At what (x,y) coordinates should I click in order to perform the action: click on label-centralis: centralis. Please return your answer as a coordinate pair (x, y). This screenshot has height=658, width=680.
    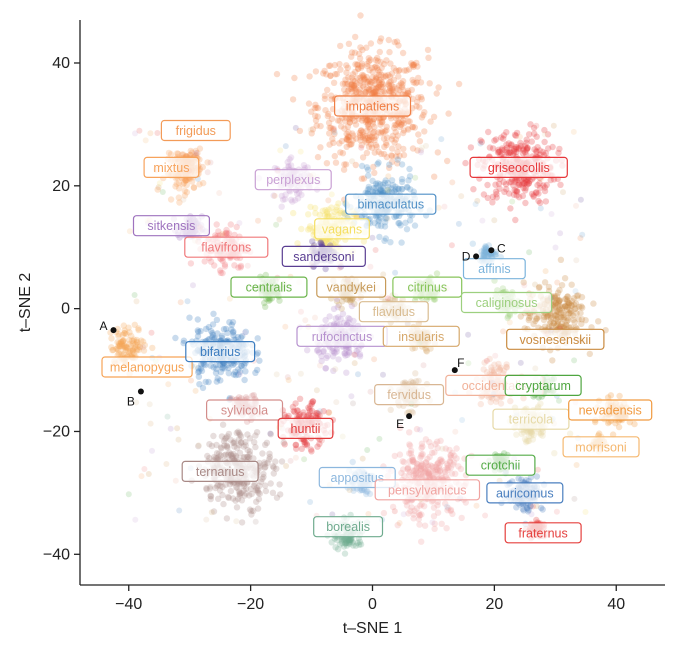
    Looking at the image, I should click on (269, 287).